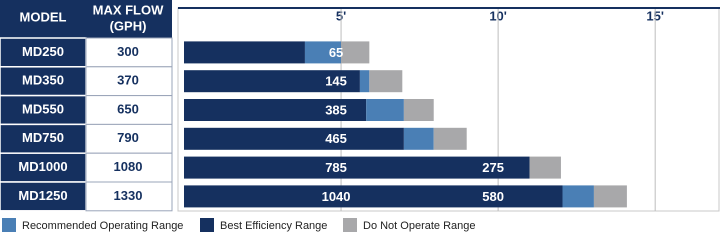 The width and height of the screenshot is (720, 240). What do you see at coordinates (336, 81) in the screenshot?
I see `flow-label: 145` at bounding box center [336, 81].